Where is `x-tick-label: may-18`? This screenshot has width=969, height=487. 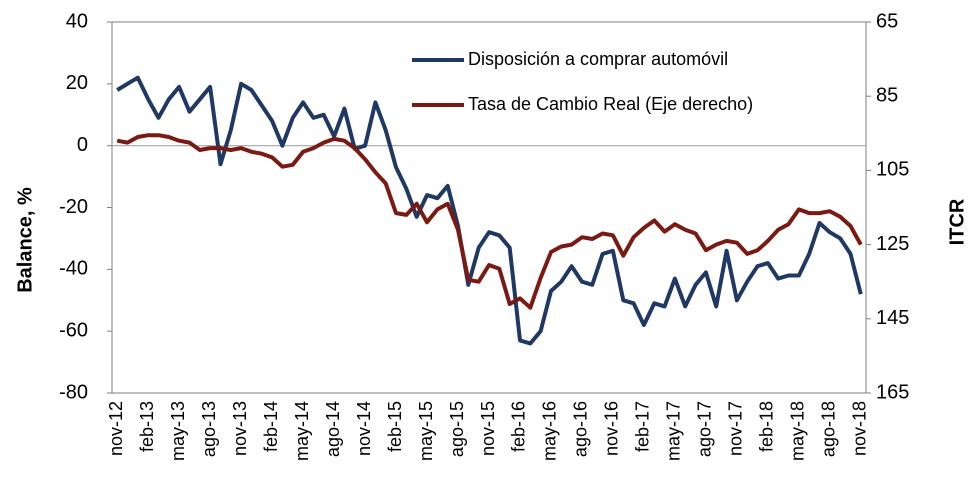
x-tick-label: may-18 is located at coordinates (798, 431).